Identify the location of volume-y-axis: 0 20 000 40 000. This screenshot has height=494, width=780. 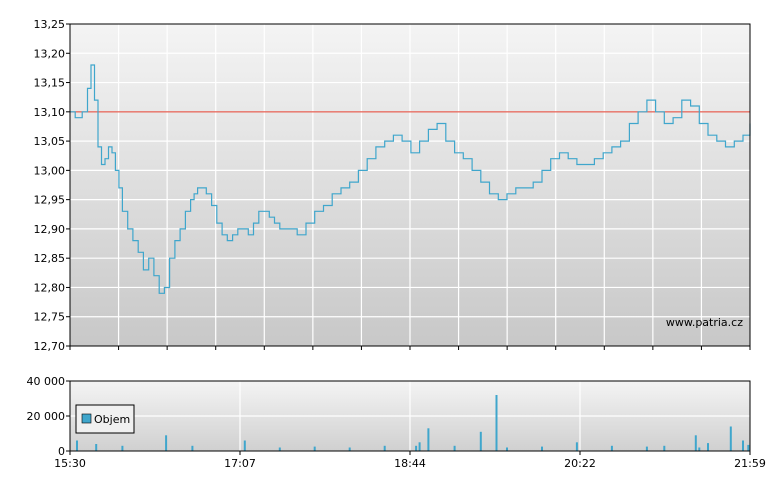
(48, 416).